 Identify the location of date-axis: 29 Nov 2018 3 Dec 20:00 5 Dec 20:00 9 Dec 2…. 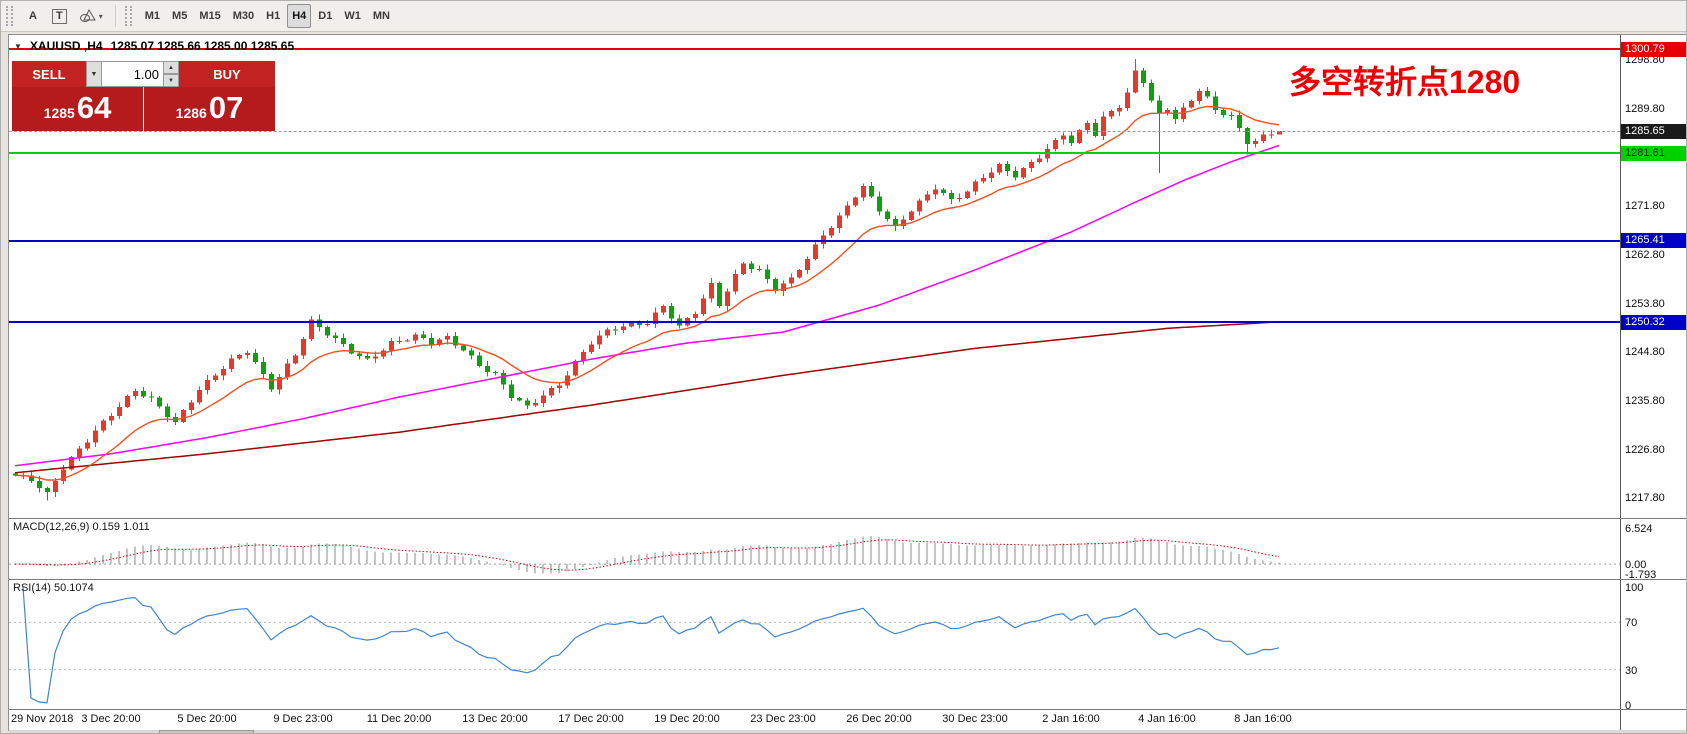
(814, 719).